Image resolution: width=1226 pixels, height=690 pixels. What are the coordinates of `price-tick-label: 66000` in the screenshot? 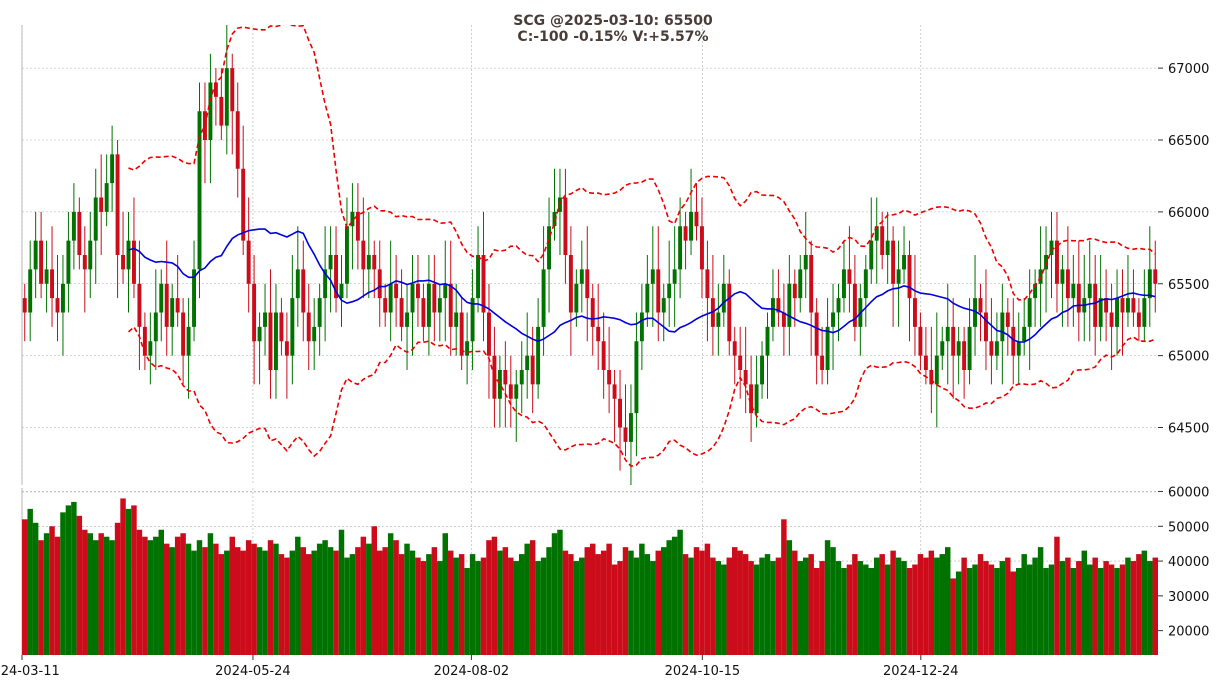 It's located at (1188, 213).